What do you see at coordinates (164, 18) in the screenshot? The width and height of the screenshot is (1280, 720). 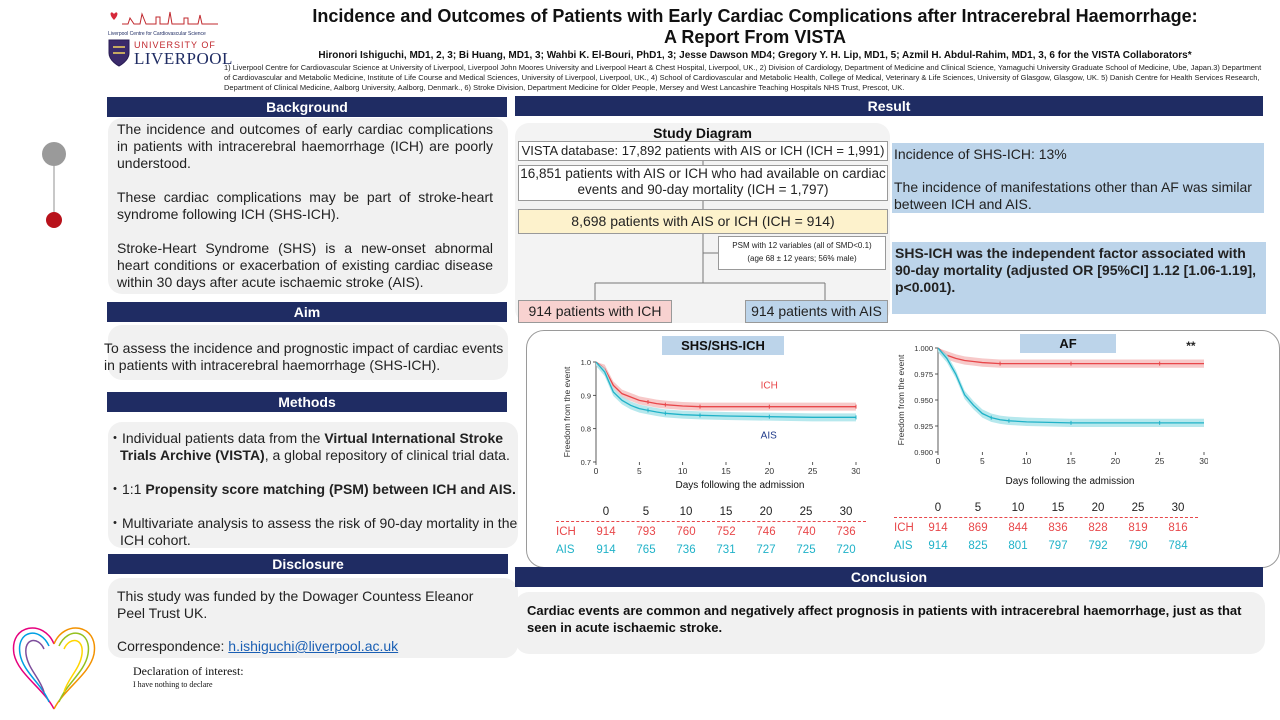 I see `skyline-logo-graphic` at bounding box center [164, 18].